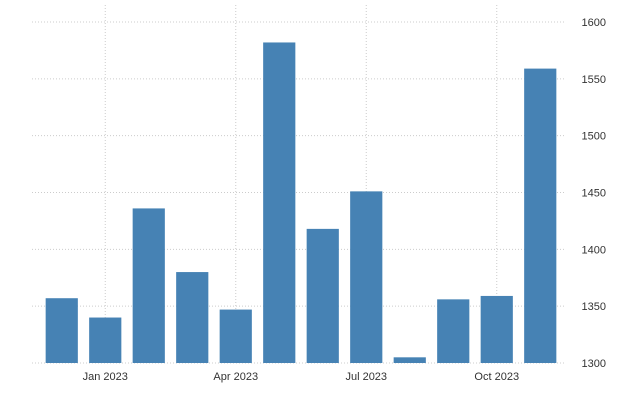 This screenshot has height=405, width=640. I want to click on x-tick-label: Jan 2023, so click(105, 377).